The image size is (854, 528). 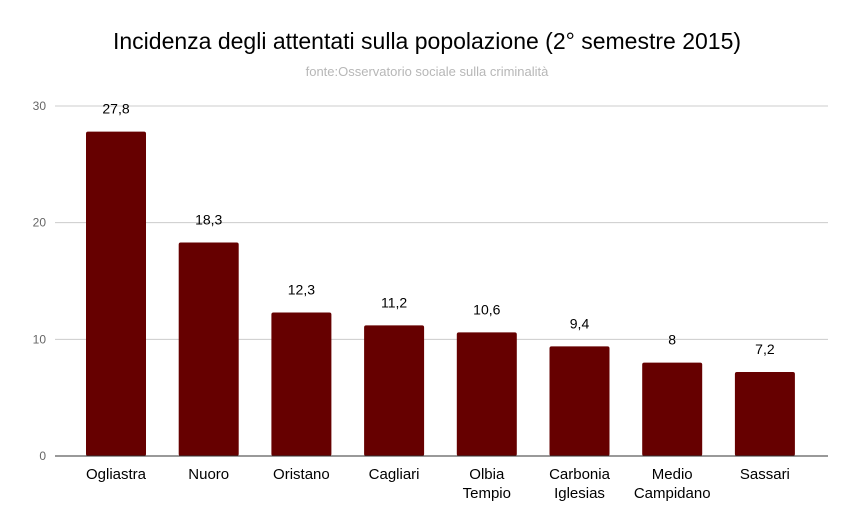 I want to click on x-tick-label: Sassari, so click(x=765, y=474).